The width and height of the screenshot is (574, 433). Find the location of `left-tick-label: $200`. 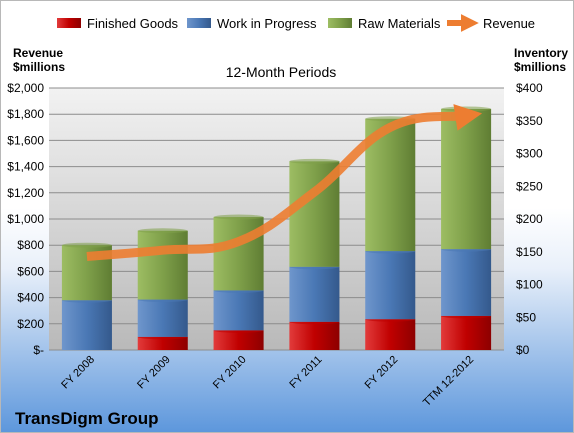

left-tick-label: $200 is located at coordinates (30, 324).